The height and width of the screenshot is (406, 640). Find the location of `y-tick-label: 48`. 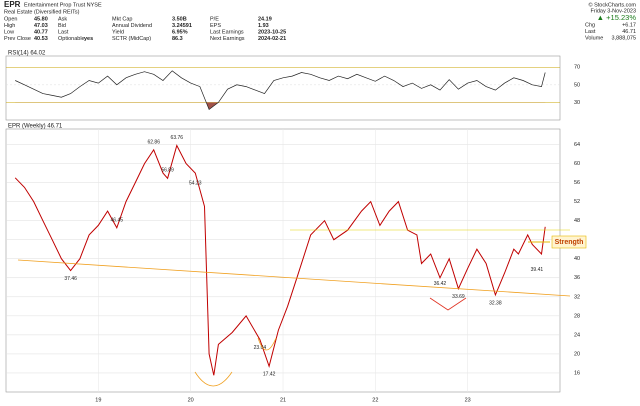

y-tick-label: 48 is located at coordinates (577, 221).